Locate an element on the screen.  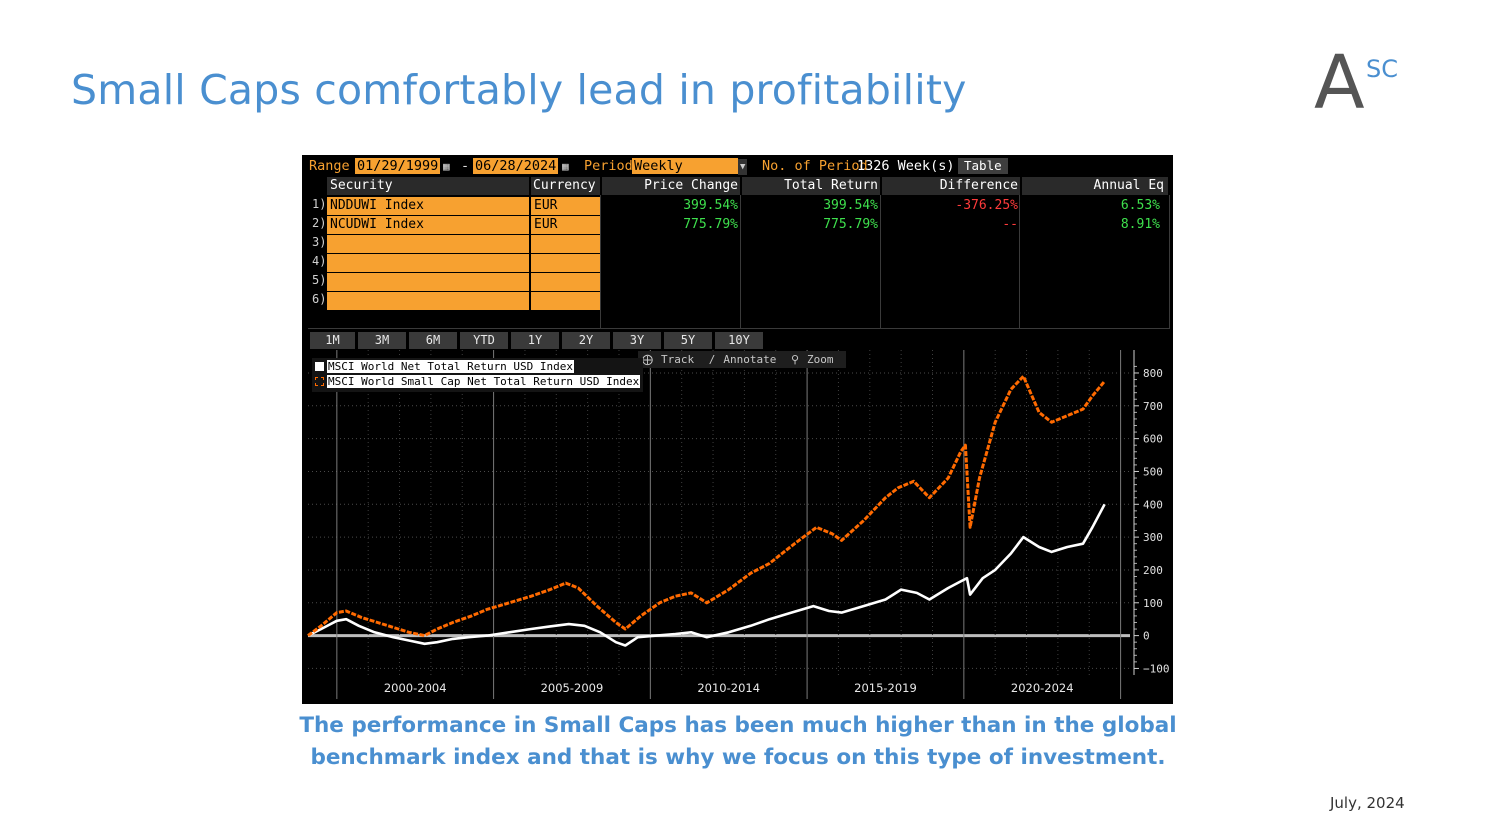
col-header-currency: Currency is located at coordinates (565, 186).